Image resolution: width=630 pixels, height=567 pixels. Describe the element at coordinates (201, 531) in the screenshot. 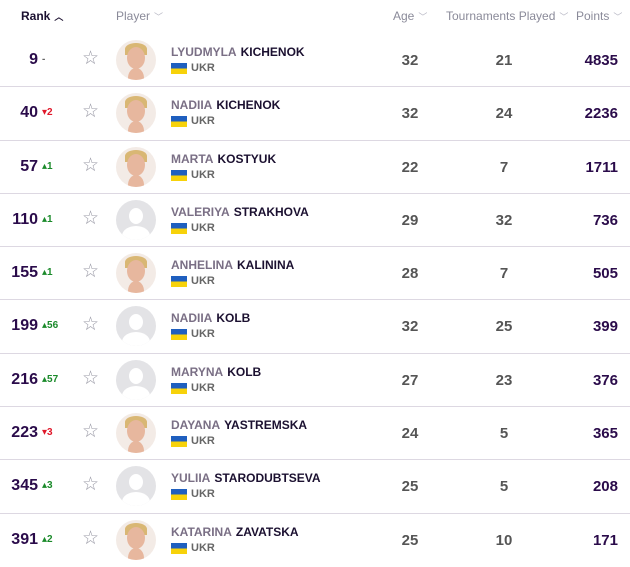

I see `first-name: KATARINA` at that location.